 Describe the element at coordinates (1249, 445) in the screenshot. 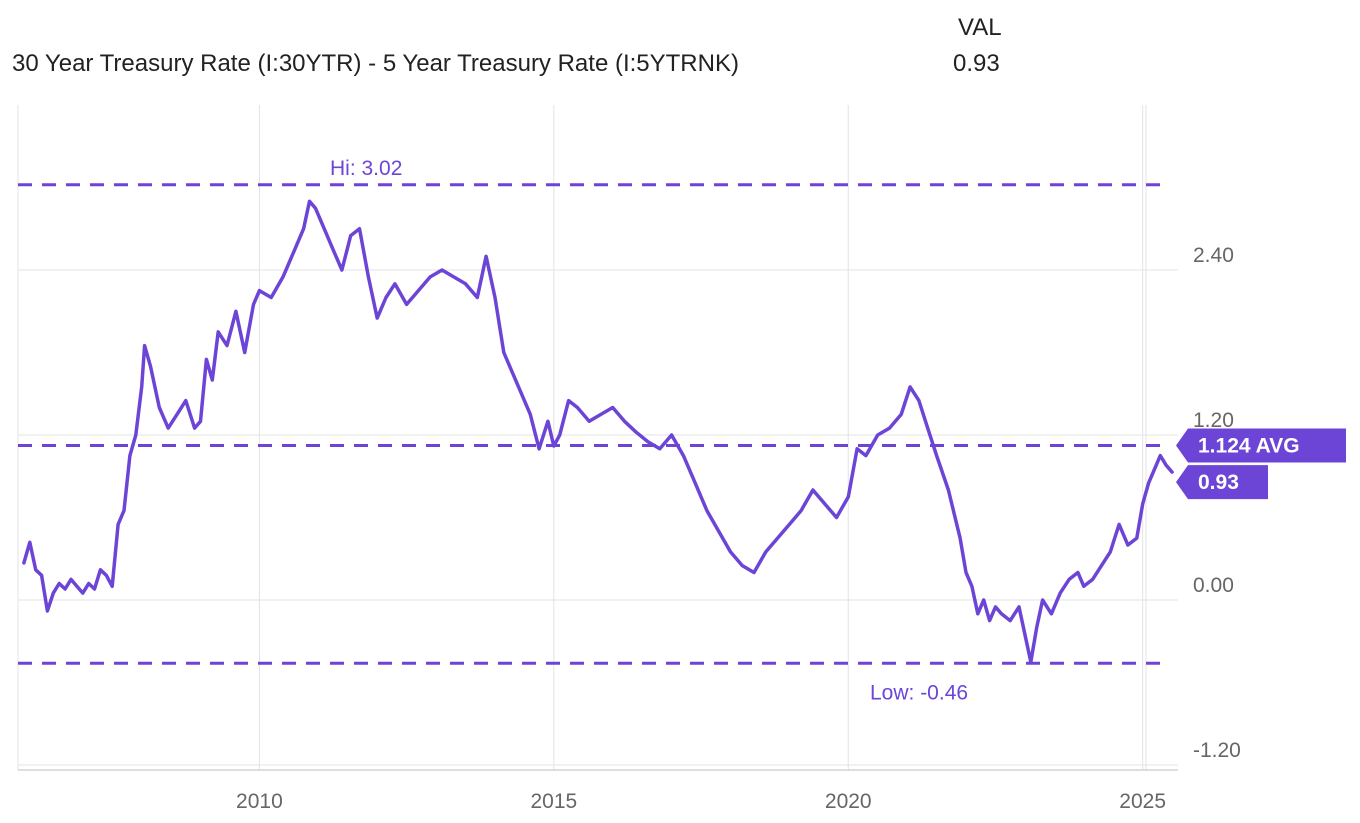

I see `avg-badge-label: 1.124 AVG` at that location.